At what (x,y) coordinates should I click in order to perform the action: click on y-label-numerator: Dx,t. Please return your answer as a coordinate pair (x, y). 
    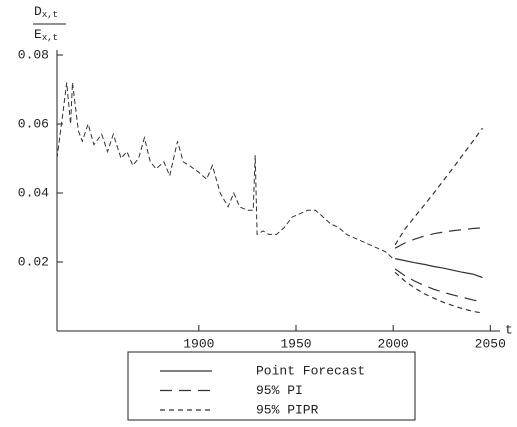
    Looking at the image, I should click on (46, 12).